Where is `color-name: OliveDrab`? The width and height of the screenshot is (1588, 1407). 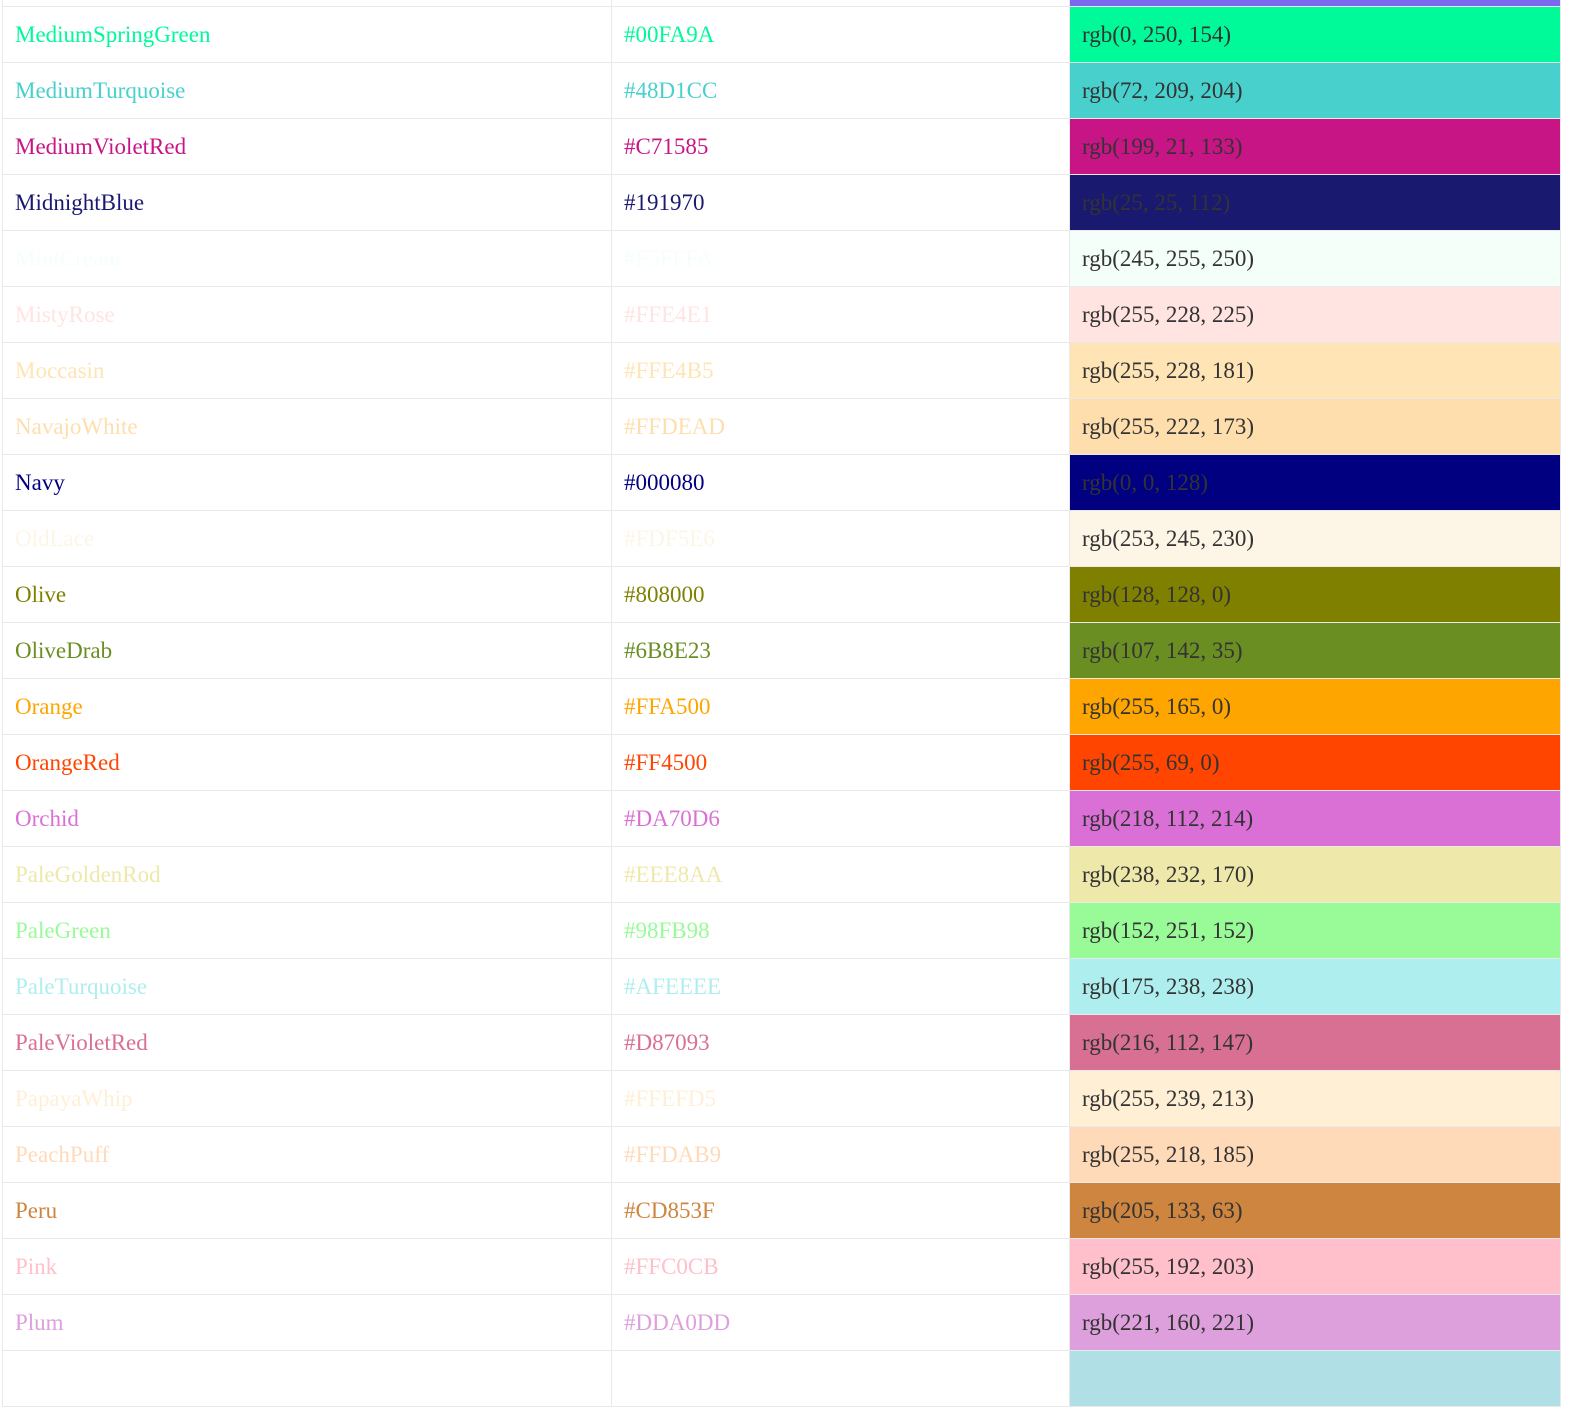 color-name: OliveDrab is located at coordinates (307, 650).